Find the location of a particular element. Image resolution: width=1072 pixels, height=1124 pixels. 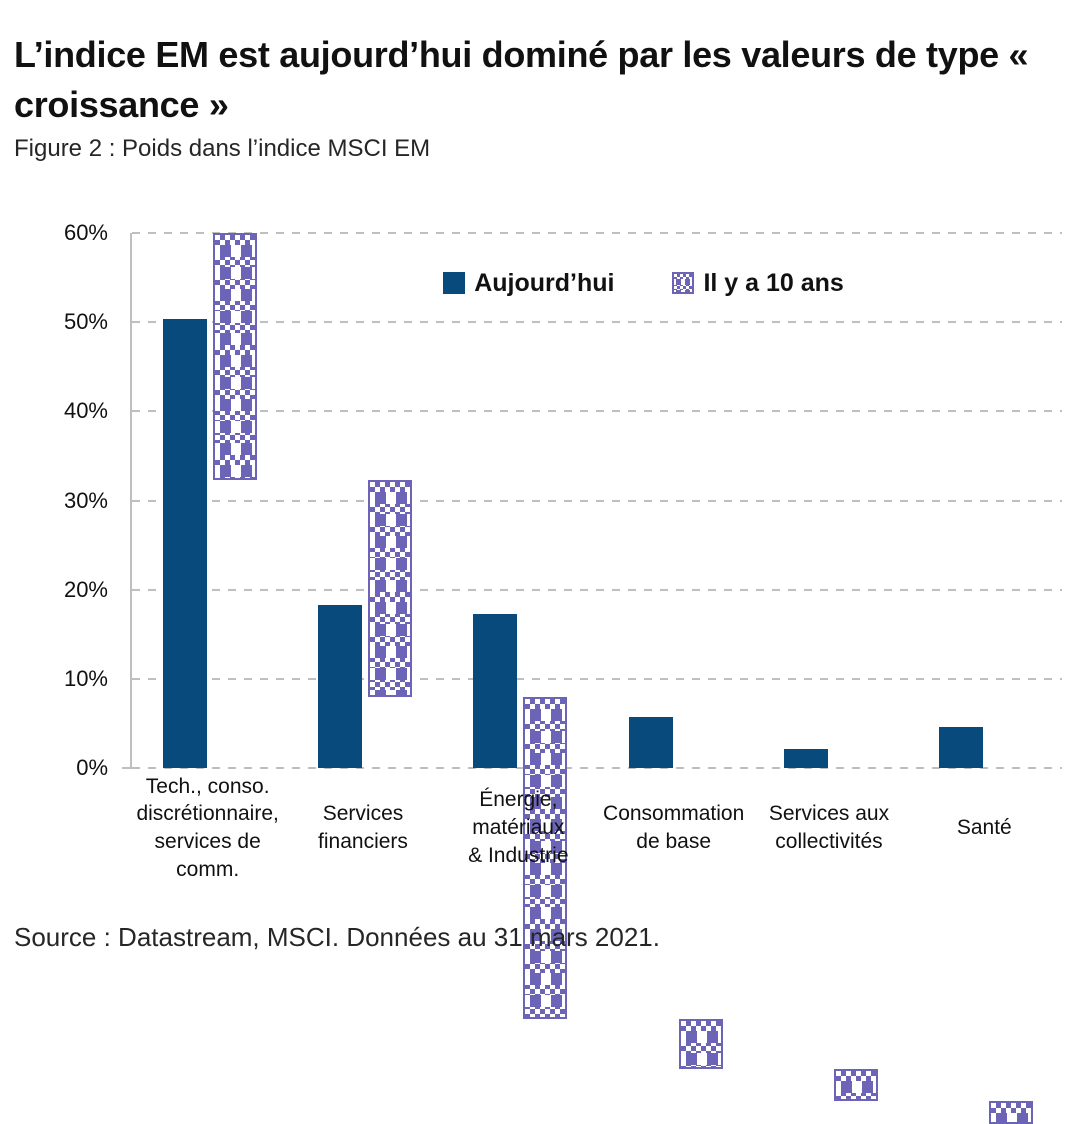

legend-label-today: Aujourd’hui is located at coordinates (544, 282).